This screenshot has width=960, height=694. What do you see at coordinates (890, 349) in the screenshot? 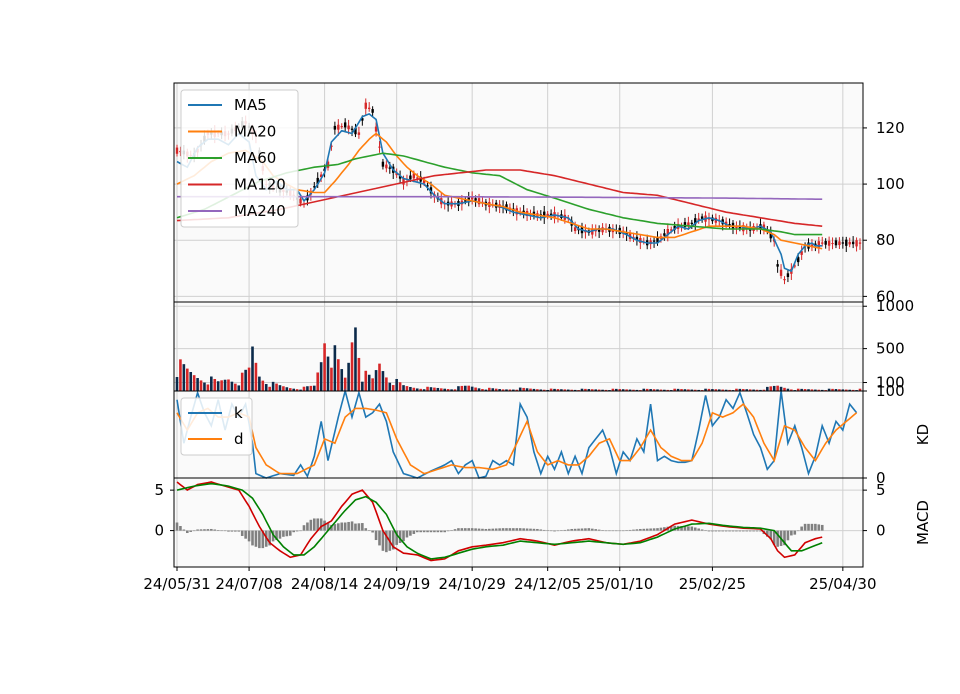
I see `volume-y-tick-label-500: 500` at bounding box center [890, 349].